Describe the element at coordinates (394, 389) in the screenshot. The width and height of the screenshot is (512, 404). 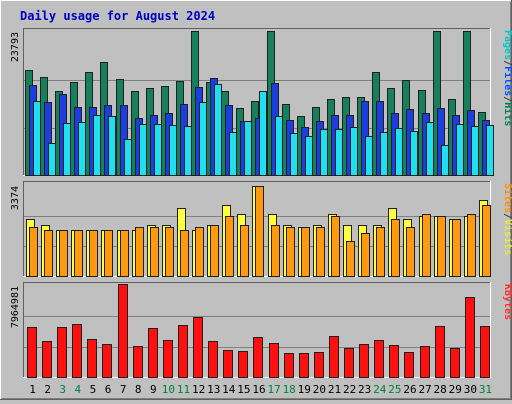
I see `x-tick-label: 25` at that location.